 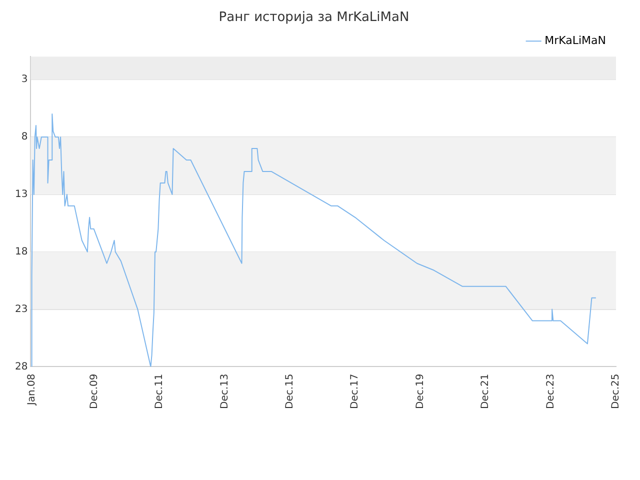 I want to click on x-tick-label: Dec.15, so click(x=290, y=392).